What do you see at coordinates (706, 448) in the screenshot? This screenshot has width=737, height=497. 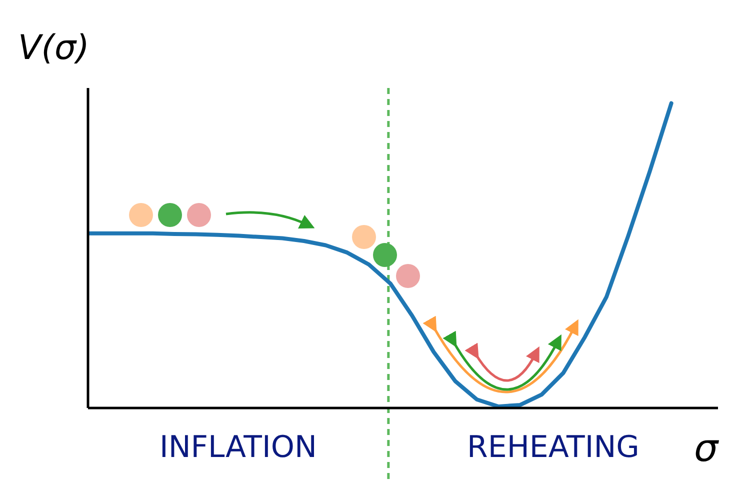 I see `x-axis-title: σ` at bounding box center [706, 448].